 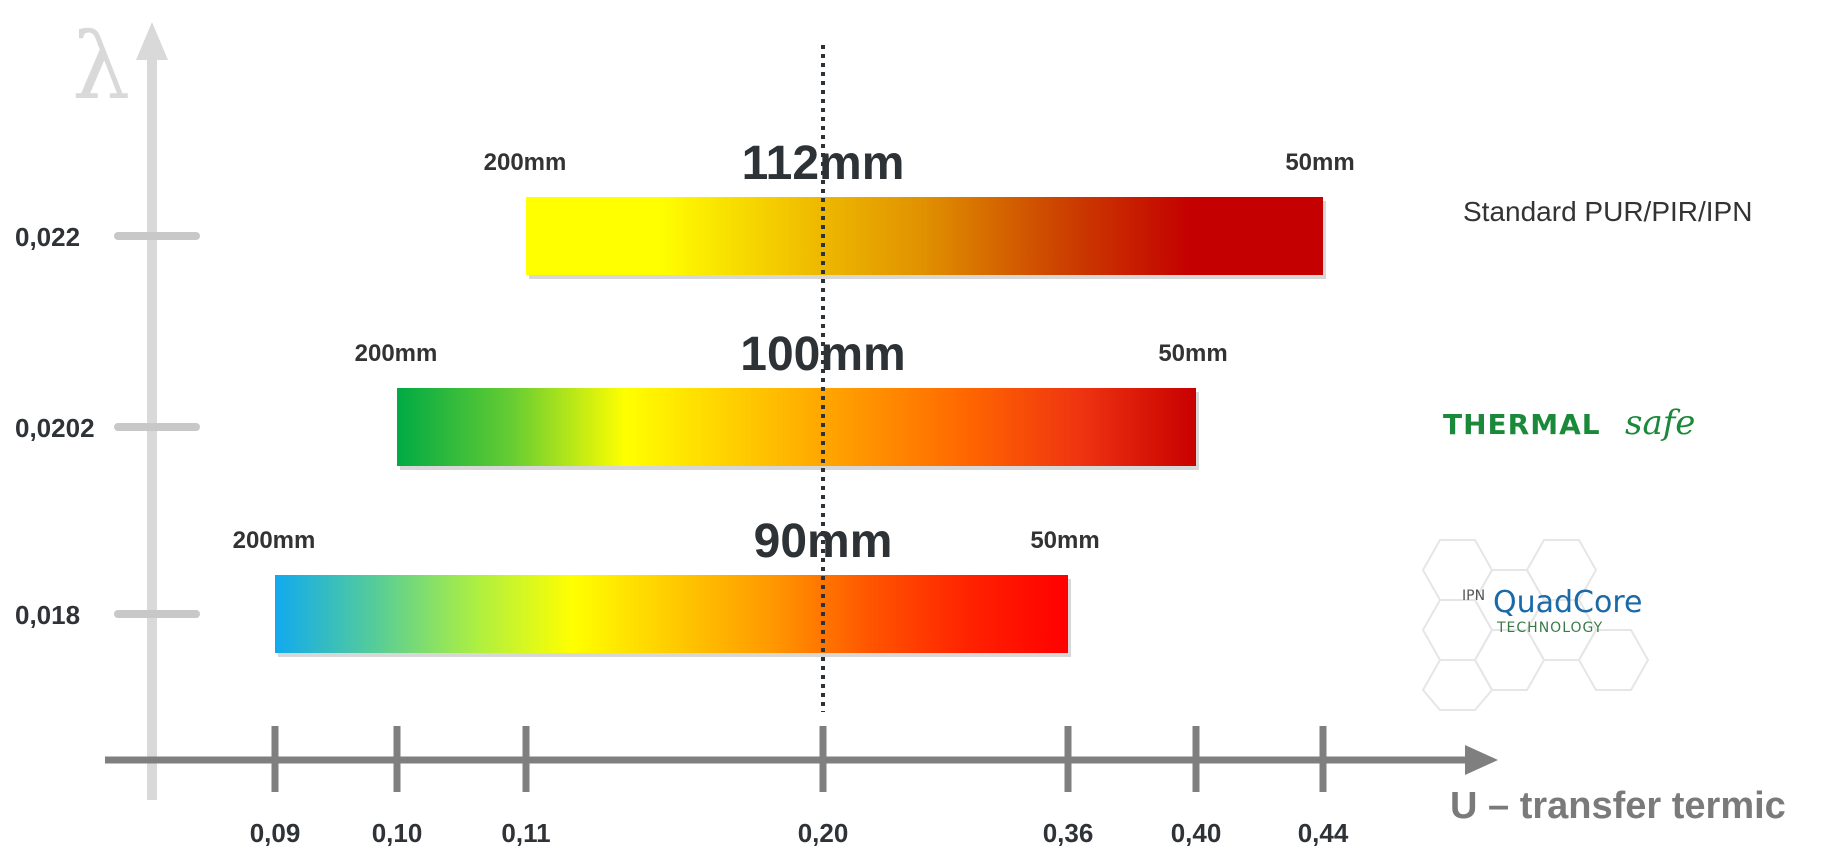 What do you see at coordinates (101, 66) in the screenshot?
I see `y-axis-symbol: λ` at bounding box center [101, 66].